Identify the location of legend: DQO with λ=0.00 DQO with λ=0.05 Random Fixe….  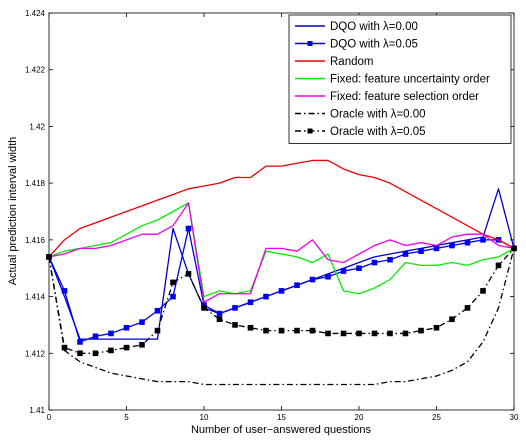
(400, 79).